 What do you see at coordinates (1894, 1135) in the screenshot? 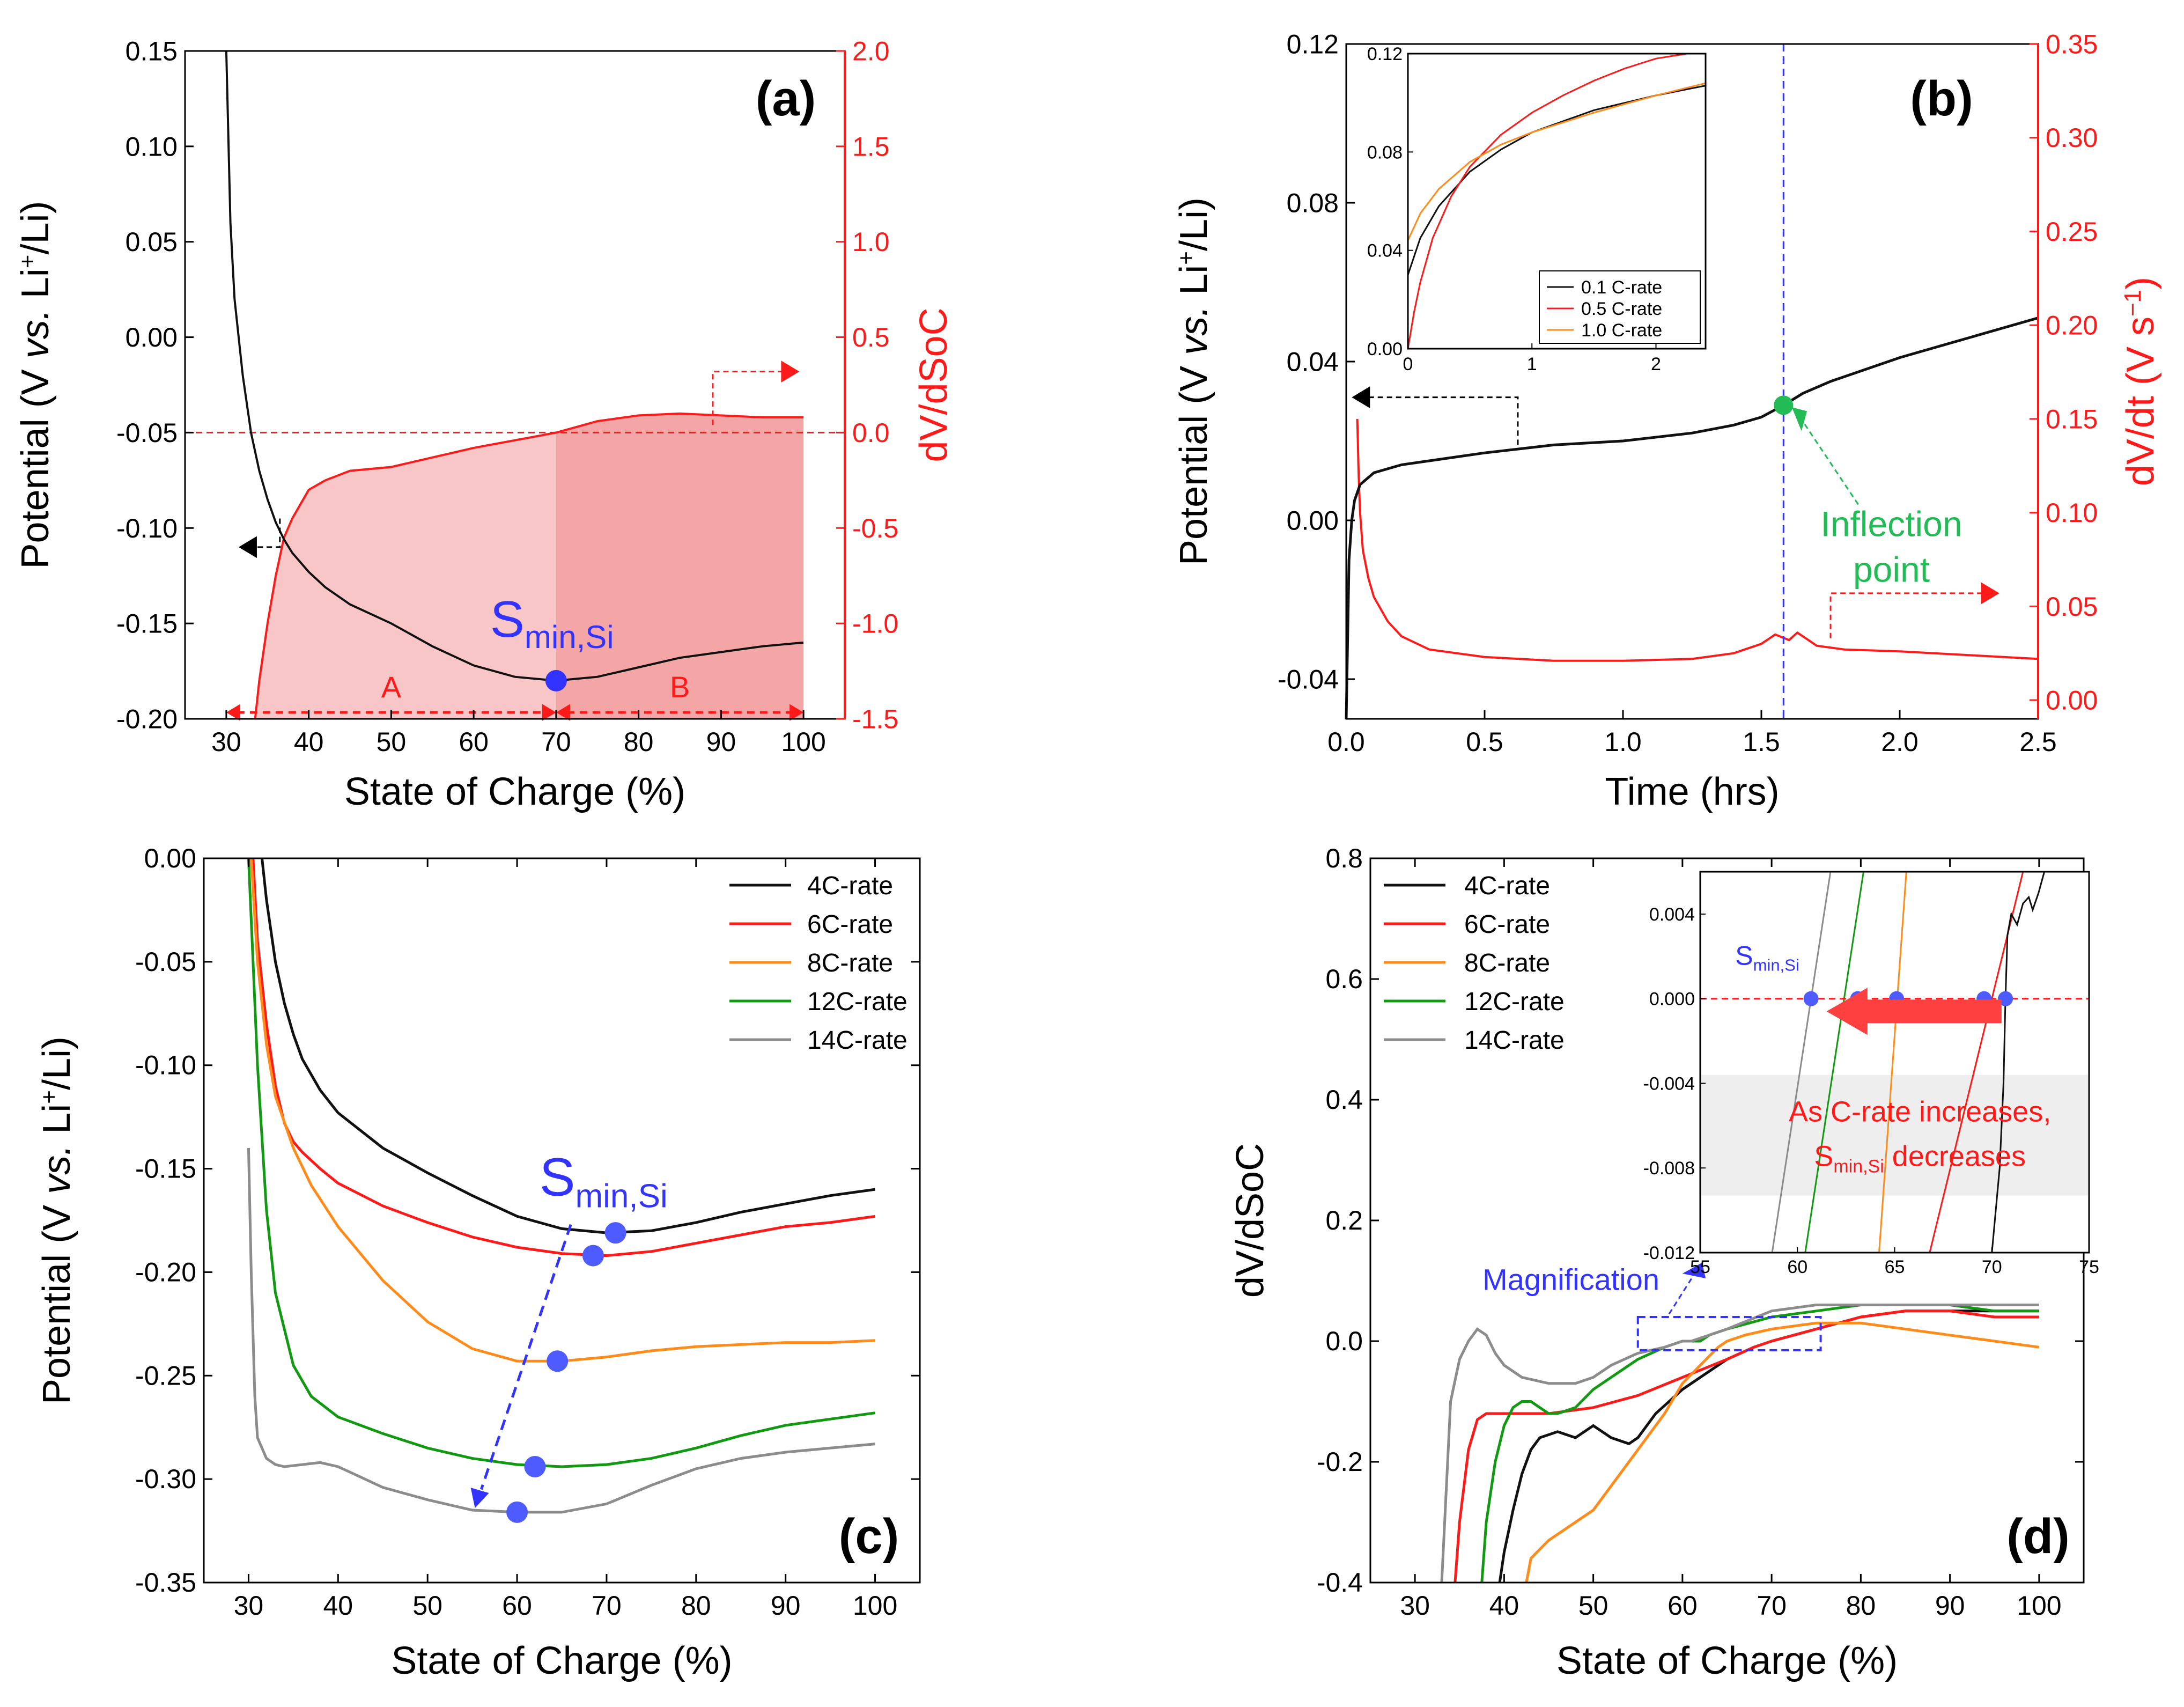
I see `inset-note-band` at bounding box center [1894, 1135].